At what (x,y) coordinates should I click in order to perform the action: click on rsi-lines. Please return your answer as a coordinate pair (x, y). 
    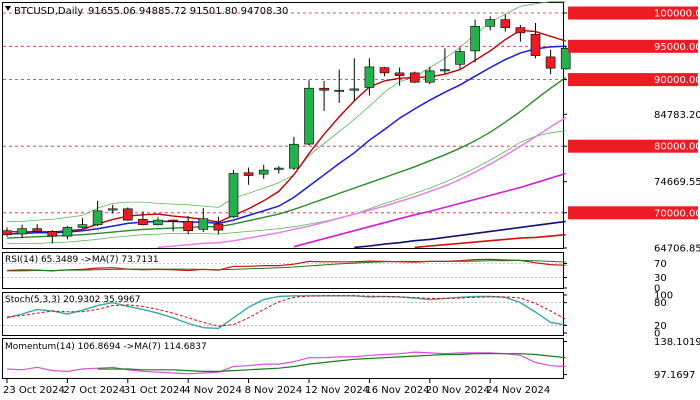
    Looking at the image, I should click on (284, 268).